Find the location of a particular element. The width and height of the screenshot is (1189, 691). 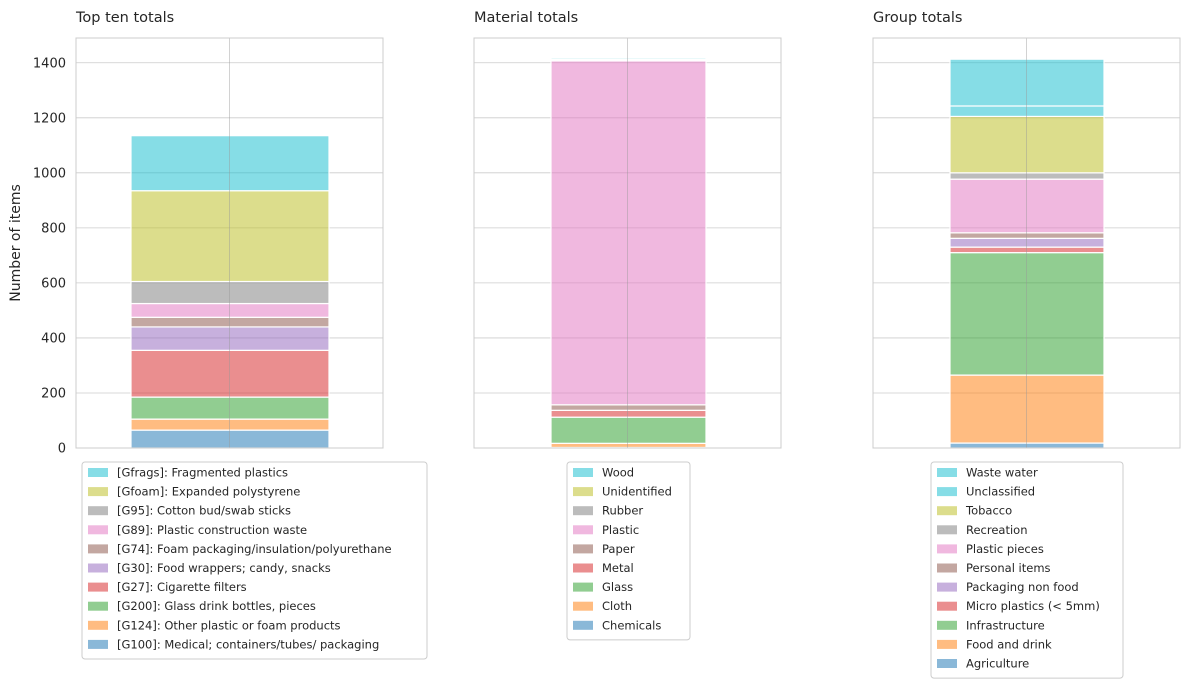

legend-label: [Gfoam]: Expanded polystyrene is located at coordinates (208, 492).